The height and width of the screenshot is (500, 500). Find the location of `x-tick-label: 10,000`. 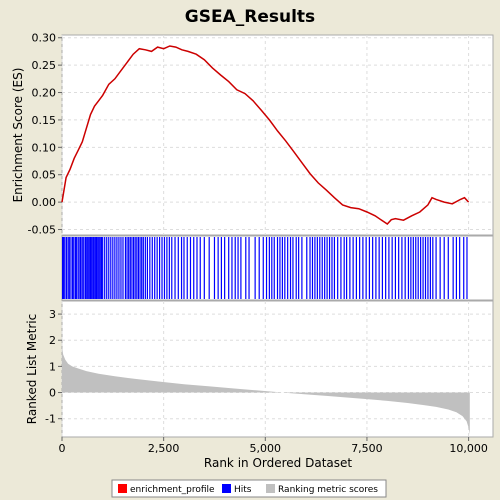

x-tick-label: 10,000 is located at coordinates (468, 448).